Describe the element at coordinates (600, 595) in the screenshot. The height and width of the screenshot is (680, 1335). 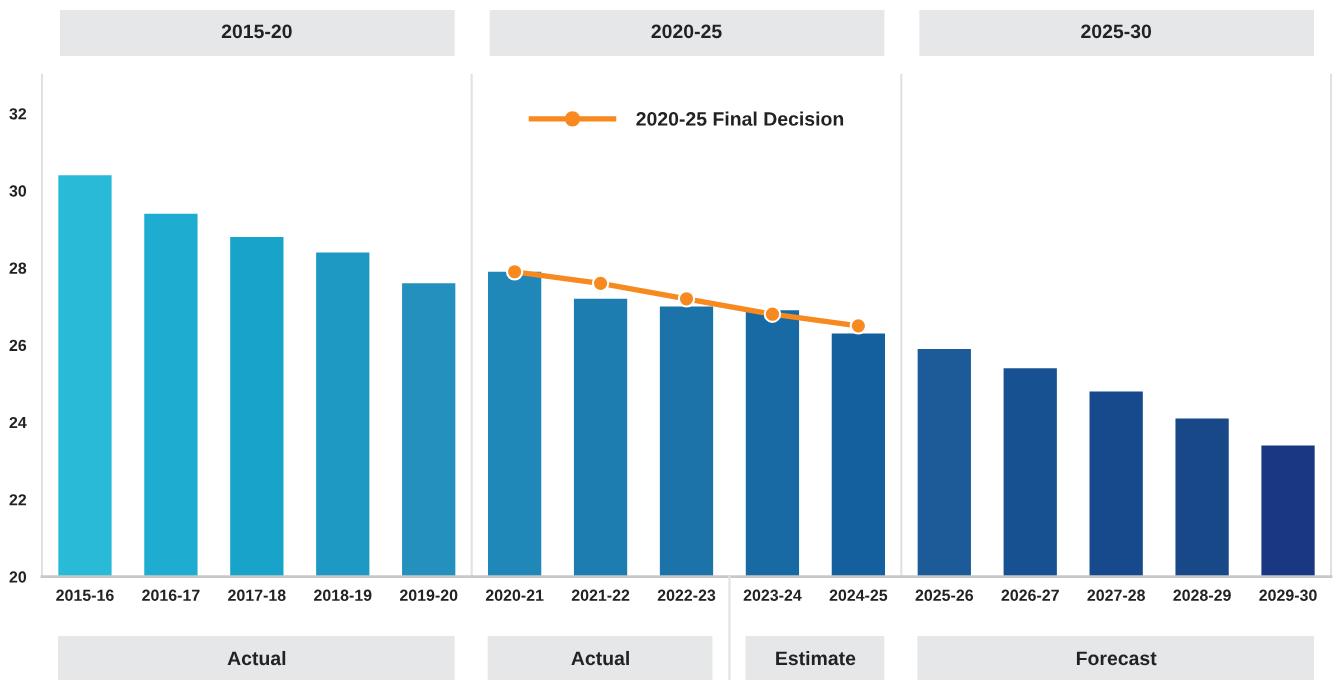
I see `x-tick-label: 2021-22` at that location.